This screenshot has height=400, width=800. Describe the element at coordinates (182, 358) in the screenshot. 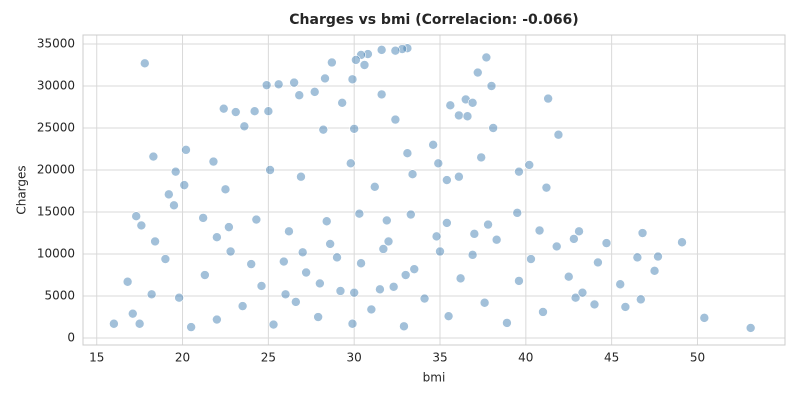

I see `x-tick-label: 20` at that location.